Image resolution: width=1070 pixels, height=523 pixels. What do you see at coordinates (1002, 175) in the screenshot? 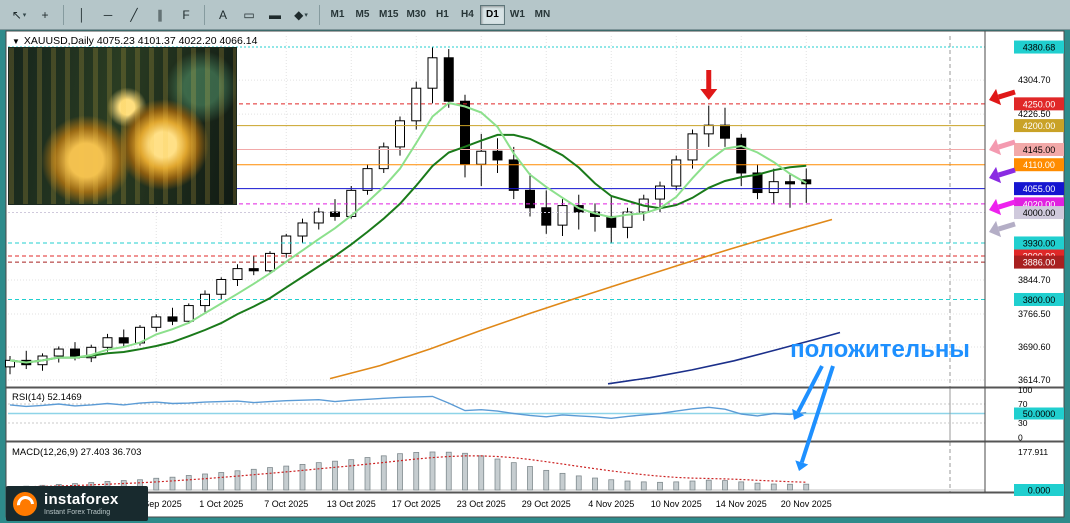
I see `purple-arrow` at bounding box center [1002, 175].